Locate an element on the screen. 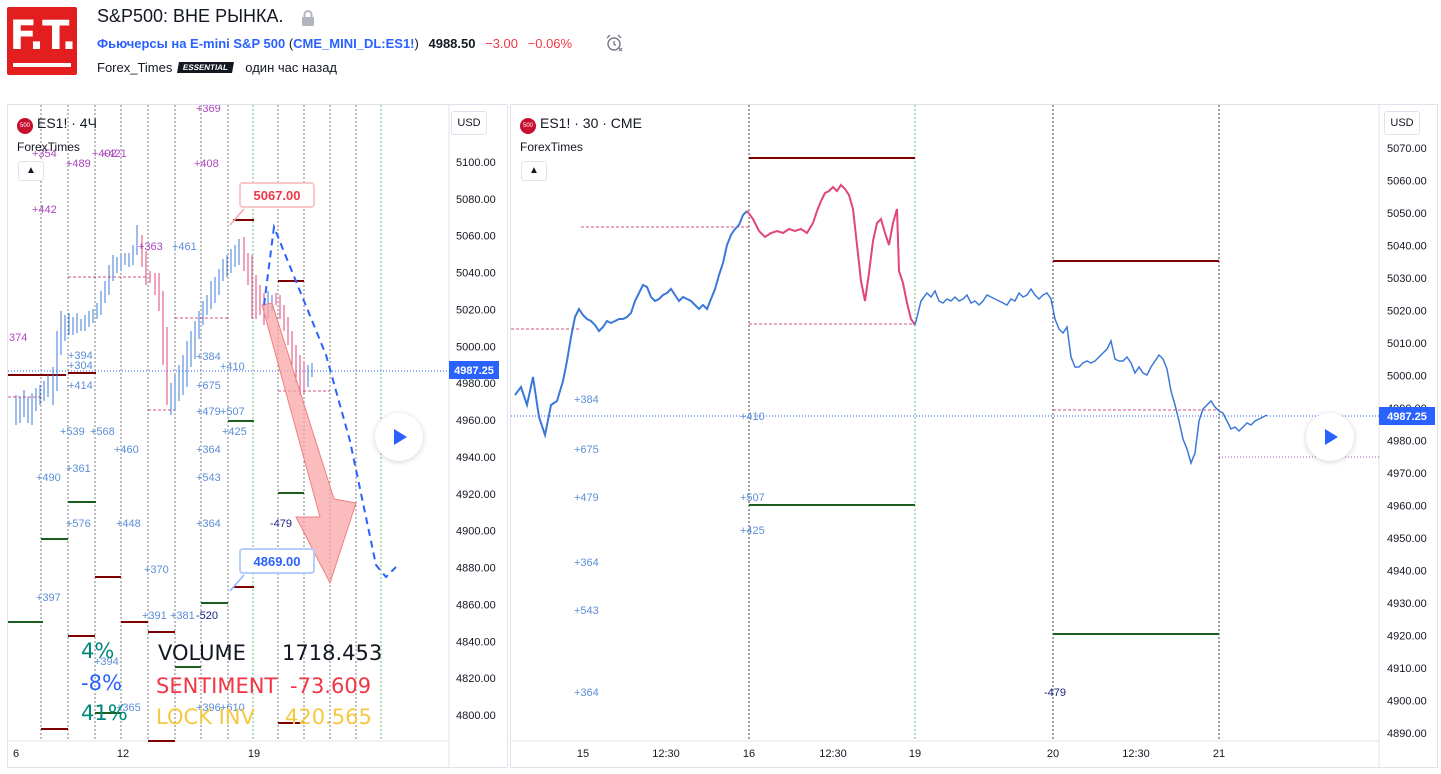 The width and height of the screenshot is (1441, 774). level-annotation: +361 is located at coordinates (78, 469).